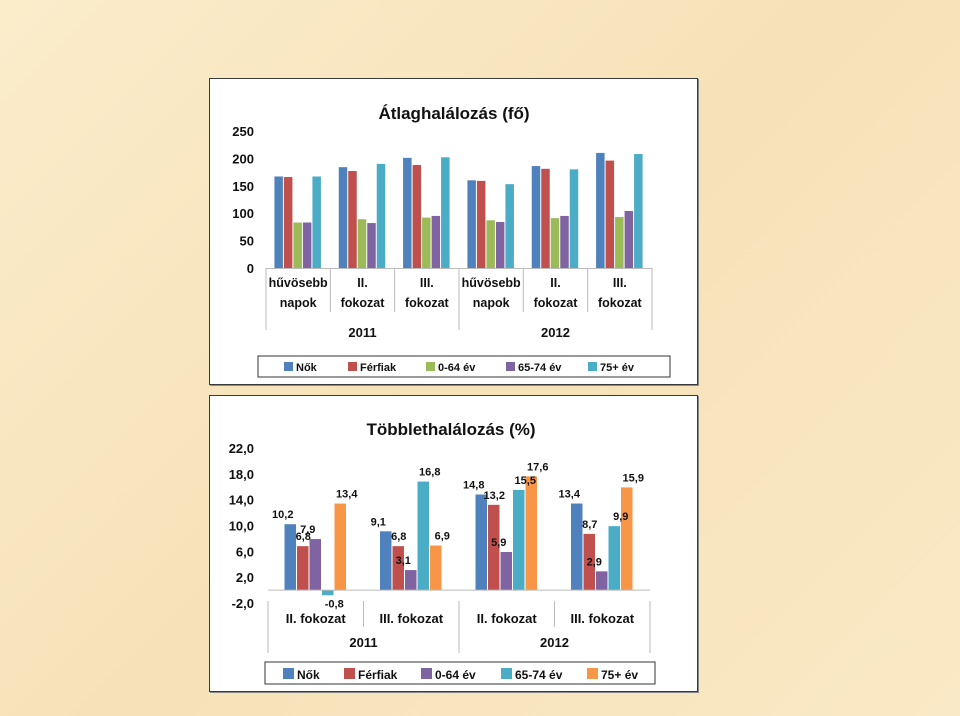 The image size is (960, 716). What do you see at coordinates (494, 496) in the screenshot?
I see `data-label: 13,2` at bounding box center [494, 496].